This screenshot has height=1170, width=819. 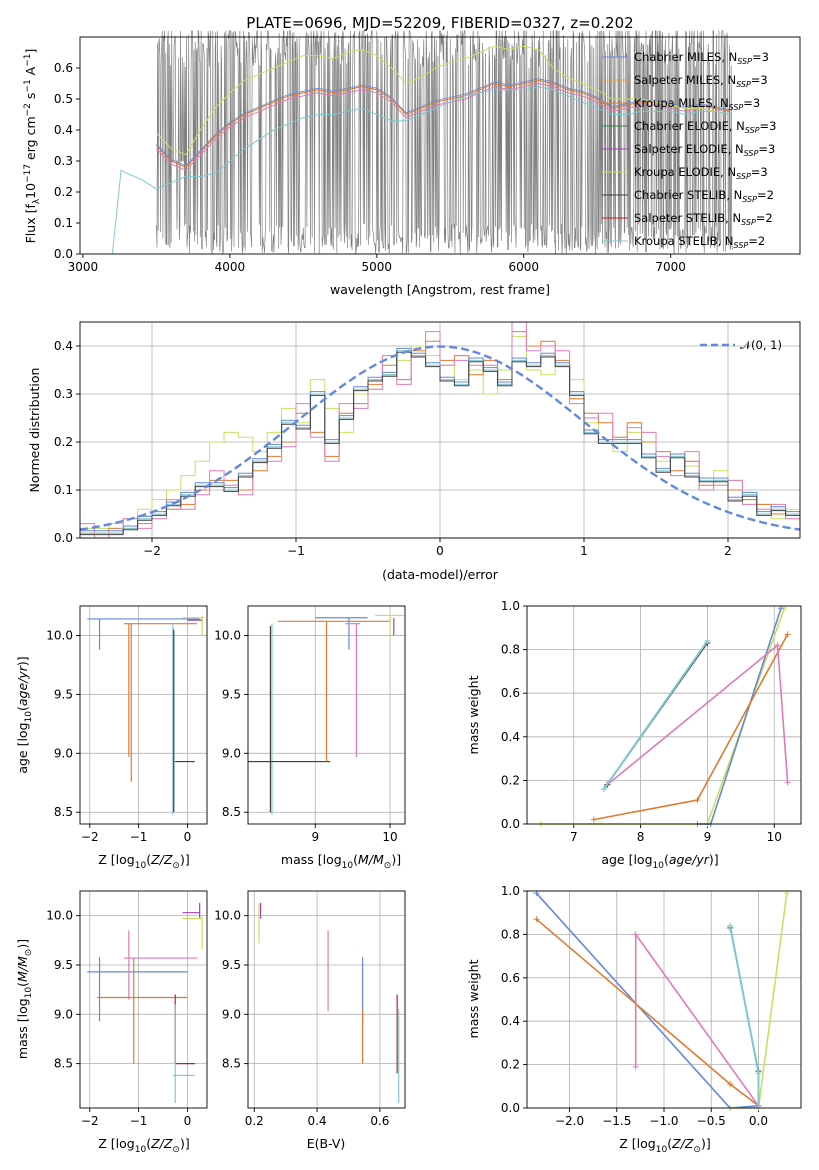 What do you see at coordinates (63, 99) in the screenshot?
I see `spectrum-ytick-label: 0.5` at bounding box center [63, 99].